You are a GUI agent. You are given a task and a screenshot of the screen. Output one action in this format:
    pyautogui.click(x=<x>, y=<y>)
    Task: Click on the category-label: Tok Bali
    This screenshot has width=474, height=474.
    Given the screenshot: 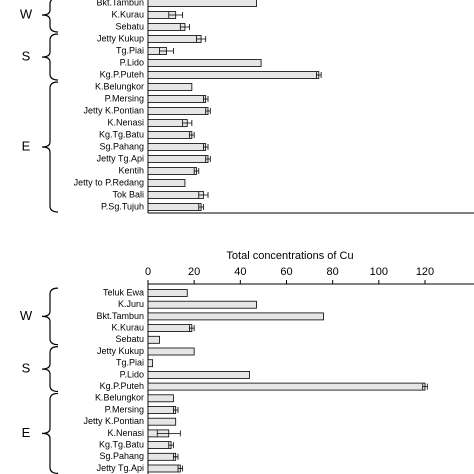 What is the action you would take?
    pyautogui.click(x=128, y=194)
    